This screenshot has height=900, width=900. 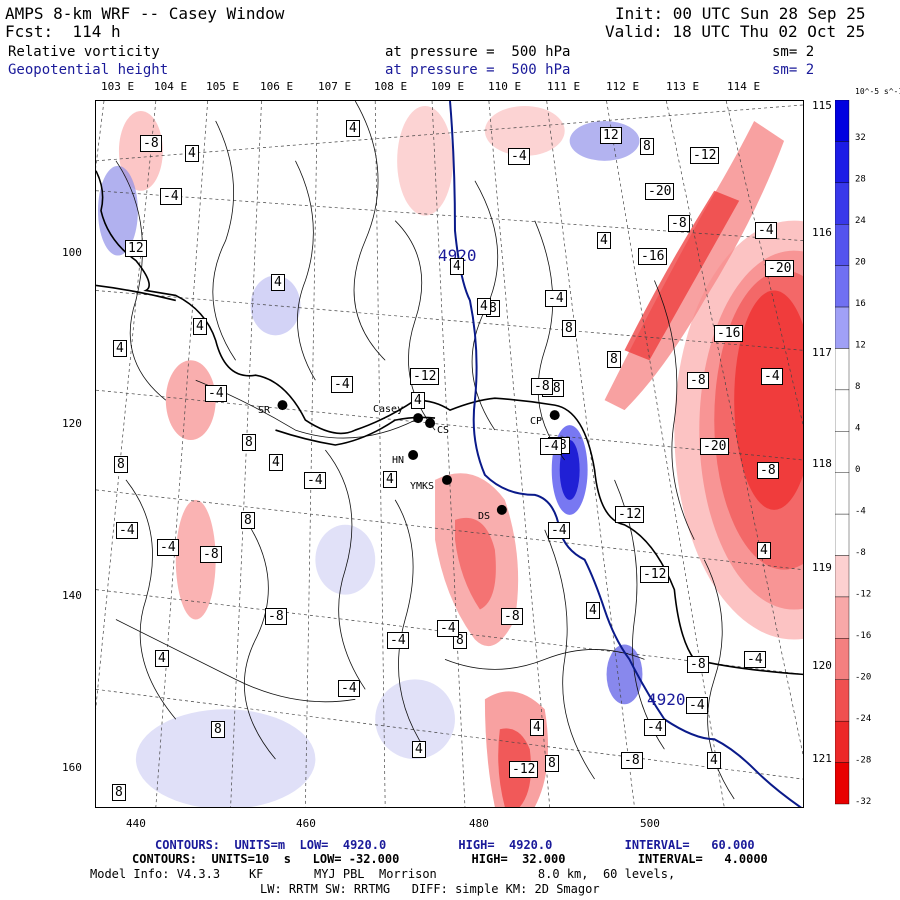 I want to click on y-tick-label: 100, so click(x=72, y=252).